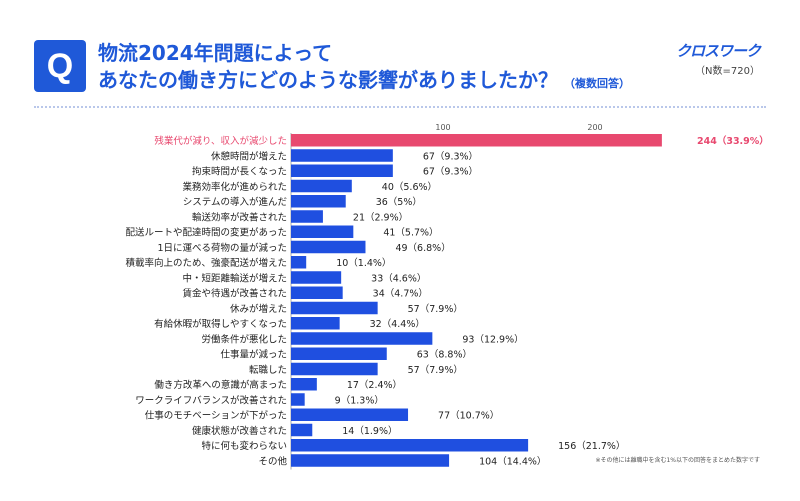 The width and height of the screenshot is (800, 501). What do you see at coordinates (442, 127) in the screenshot?
I see `x-tick-label: 100` at bounding box center [442, 127].